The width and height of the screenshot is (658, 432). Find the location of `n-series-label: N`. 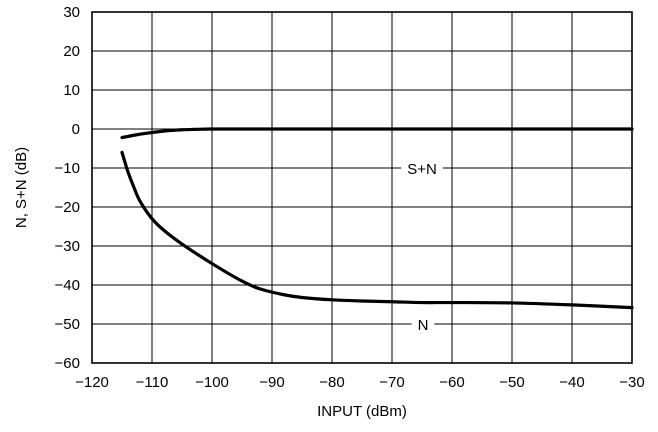

n-series-label: N is located at coordinates (423, 325).